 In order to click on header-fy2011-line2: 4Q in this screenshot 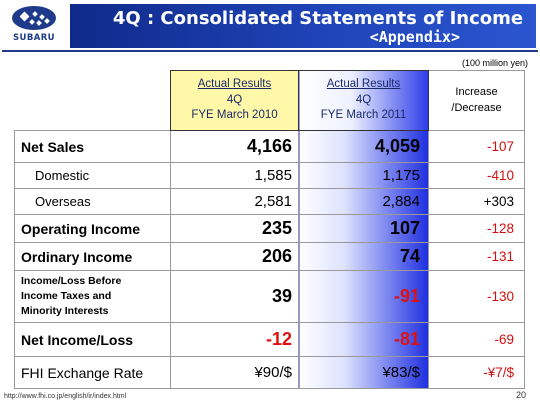, I will do `click(363, 99)`.